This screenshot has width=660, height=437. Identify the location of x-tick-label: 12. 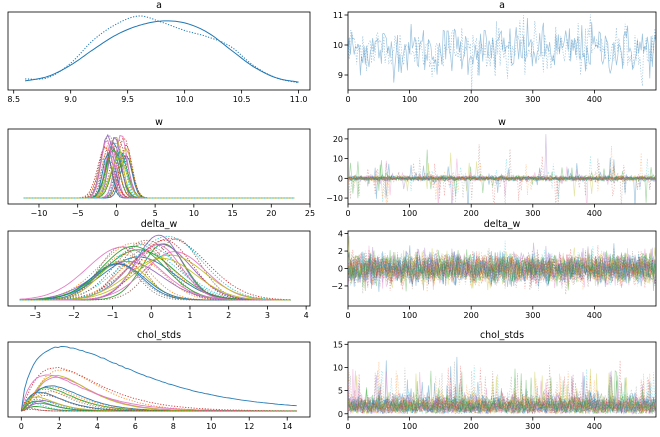
(249, 426).